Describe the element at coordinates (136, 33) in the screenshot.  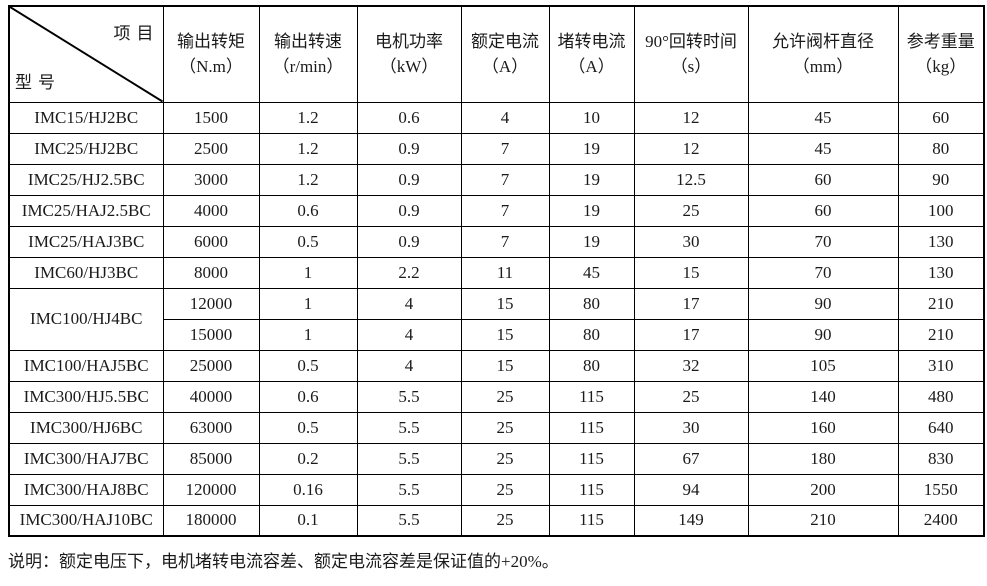
I see `corner-label-item: 项目` at that location.